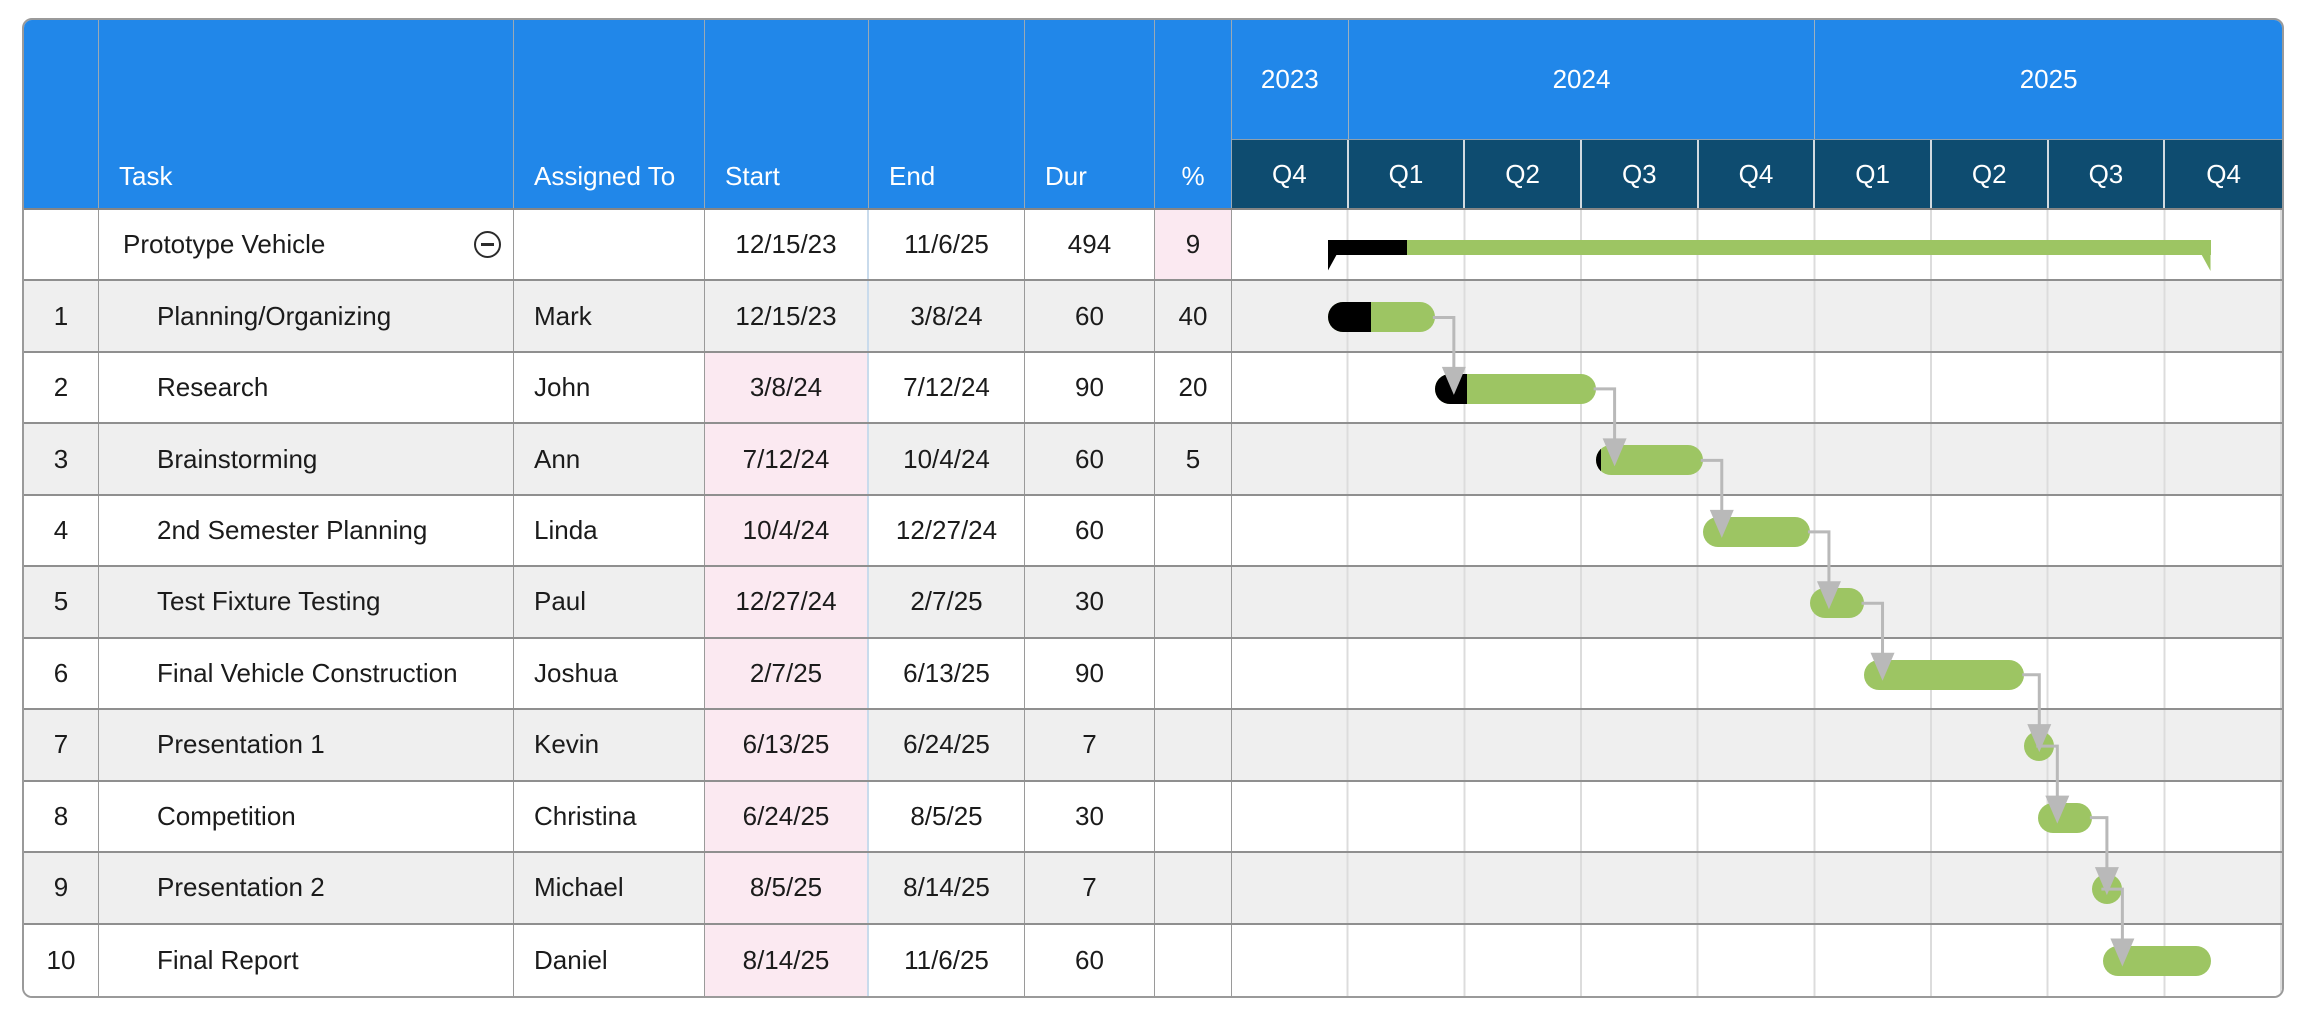  Describe the element at coordinates (1582, 79) in the screenshot. I see `year-cell-2024: 2024` at that location.